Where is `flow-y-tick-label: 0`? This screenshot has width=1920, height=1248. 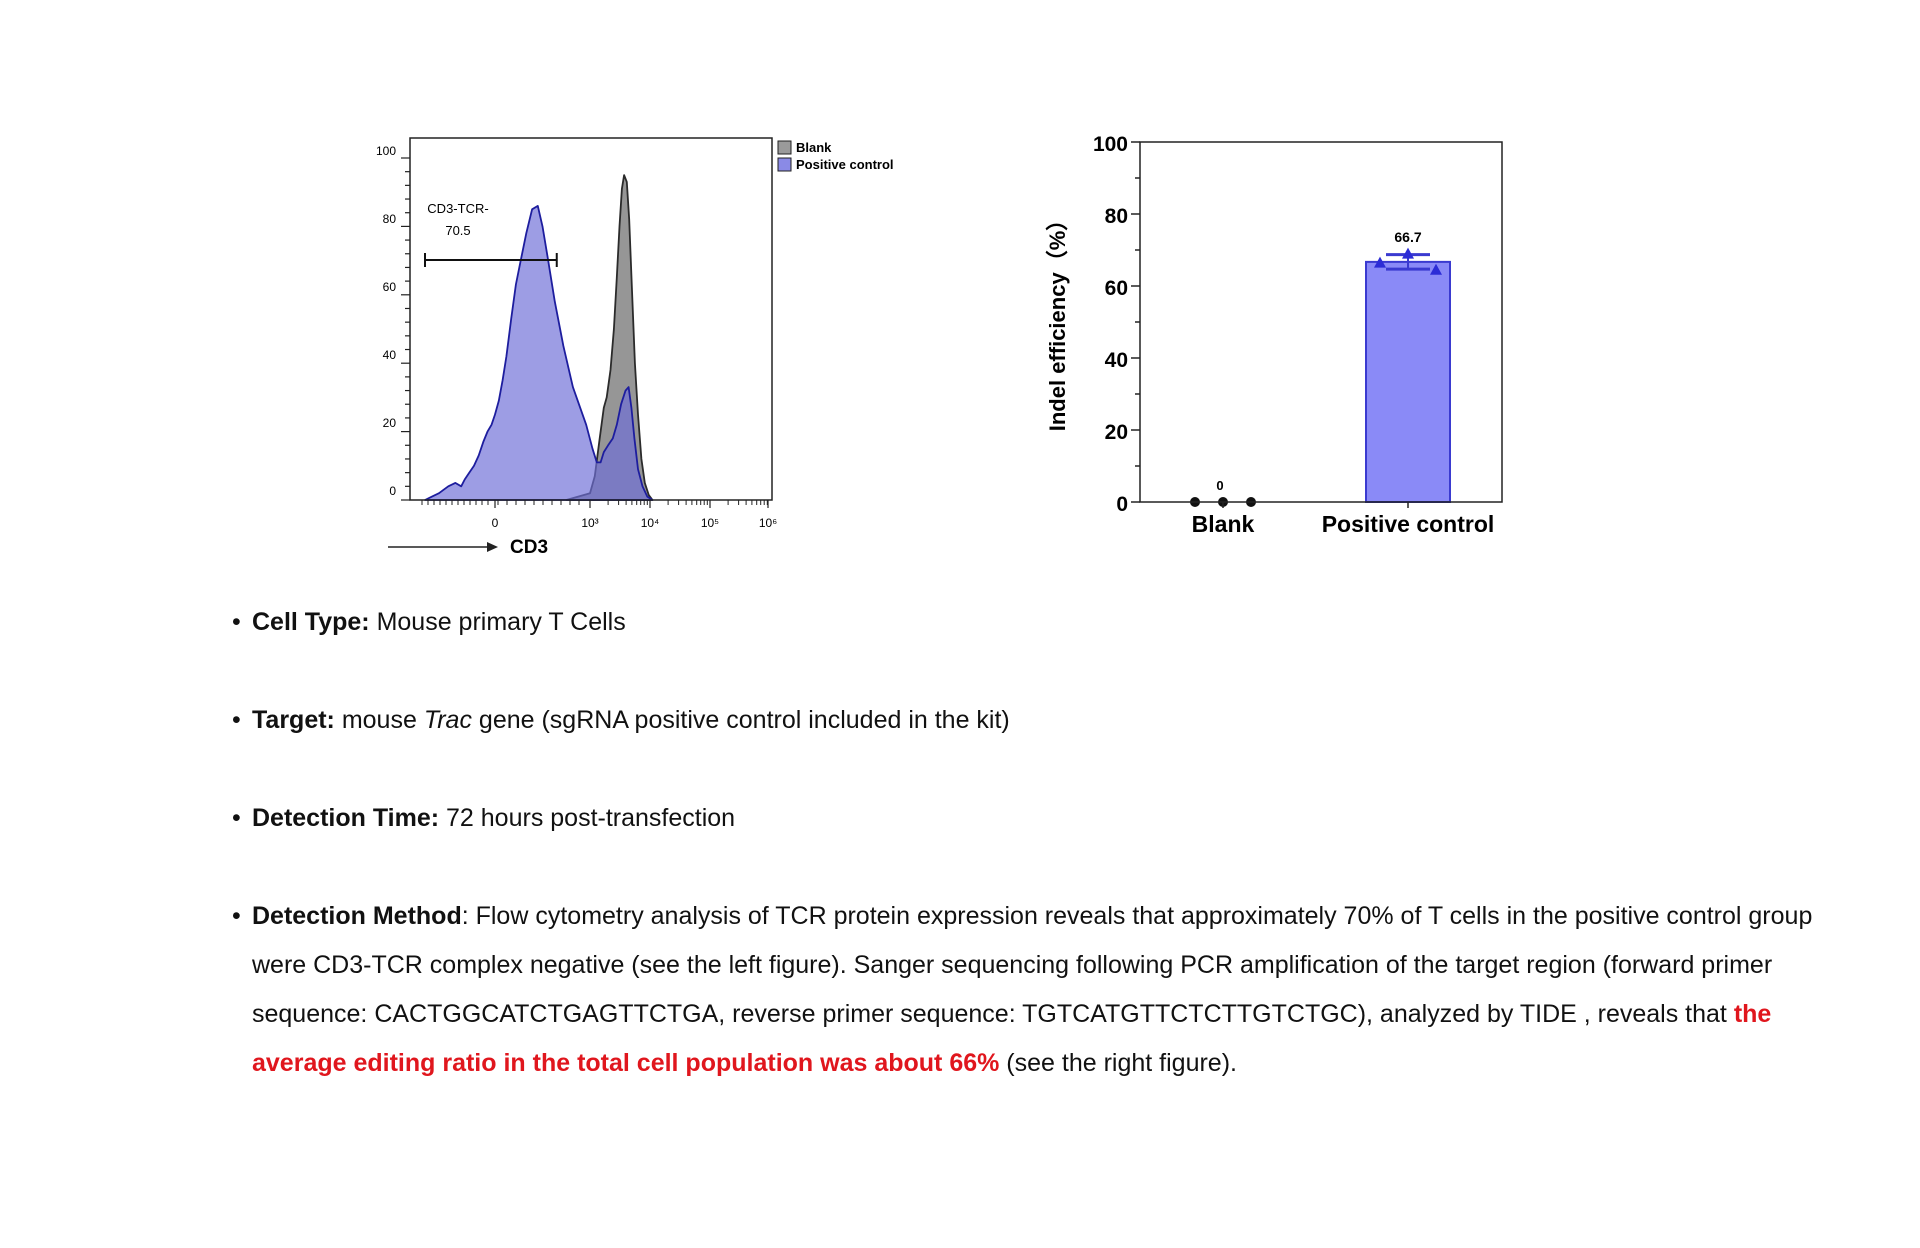
flow-y-tick-label: 0 is located at coordinates (392, 491).